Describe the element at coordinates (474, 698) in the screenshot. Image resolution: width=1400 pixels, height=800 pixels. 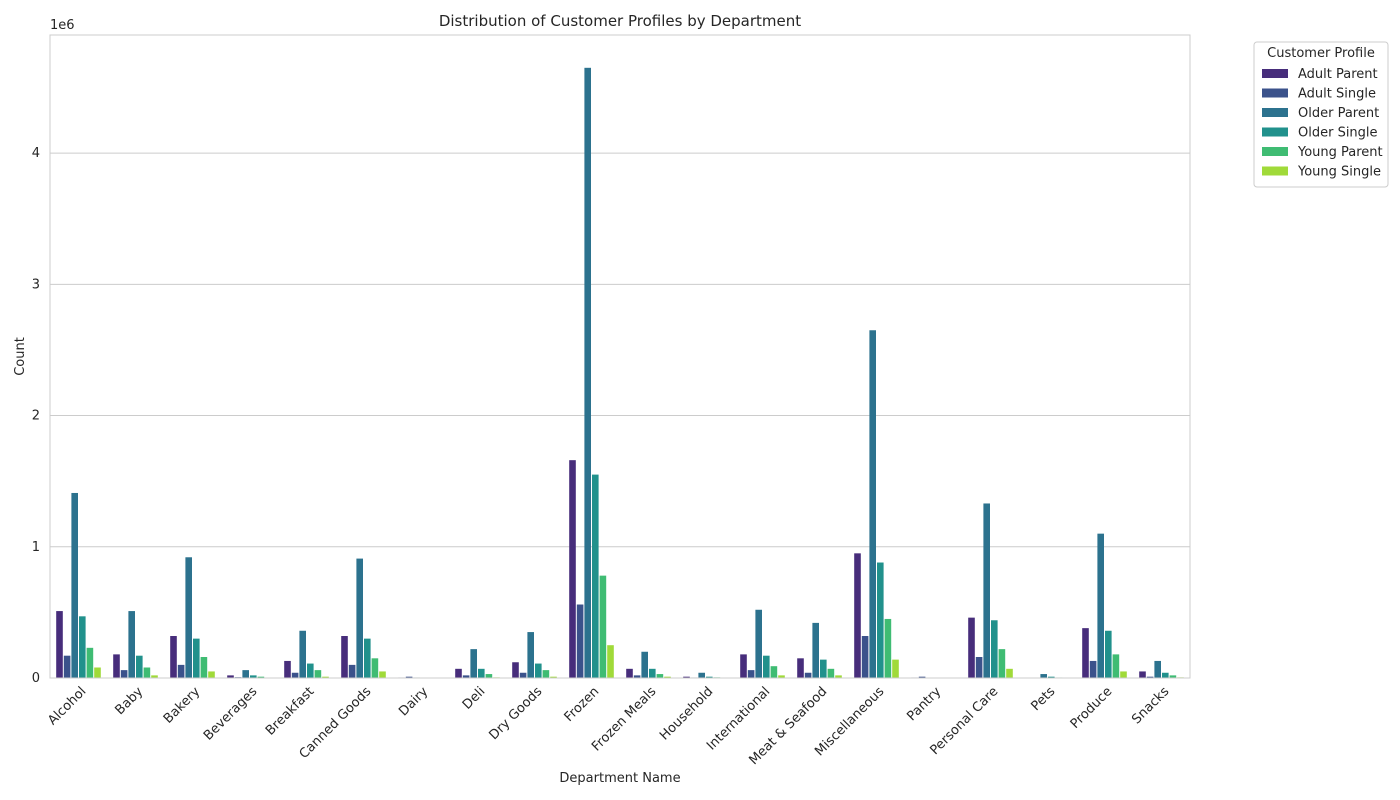
I see `x-tick-label: Deli` at that location.